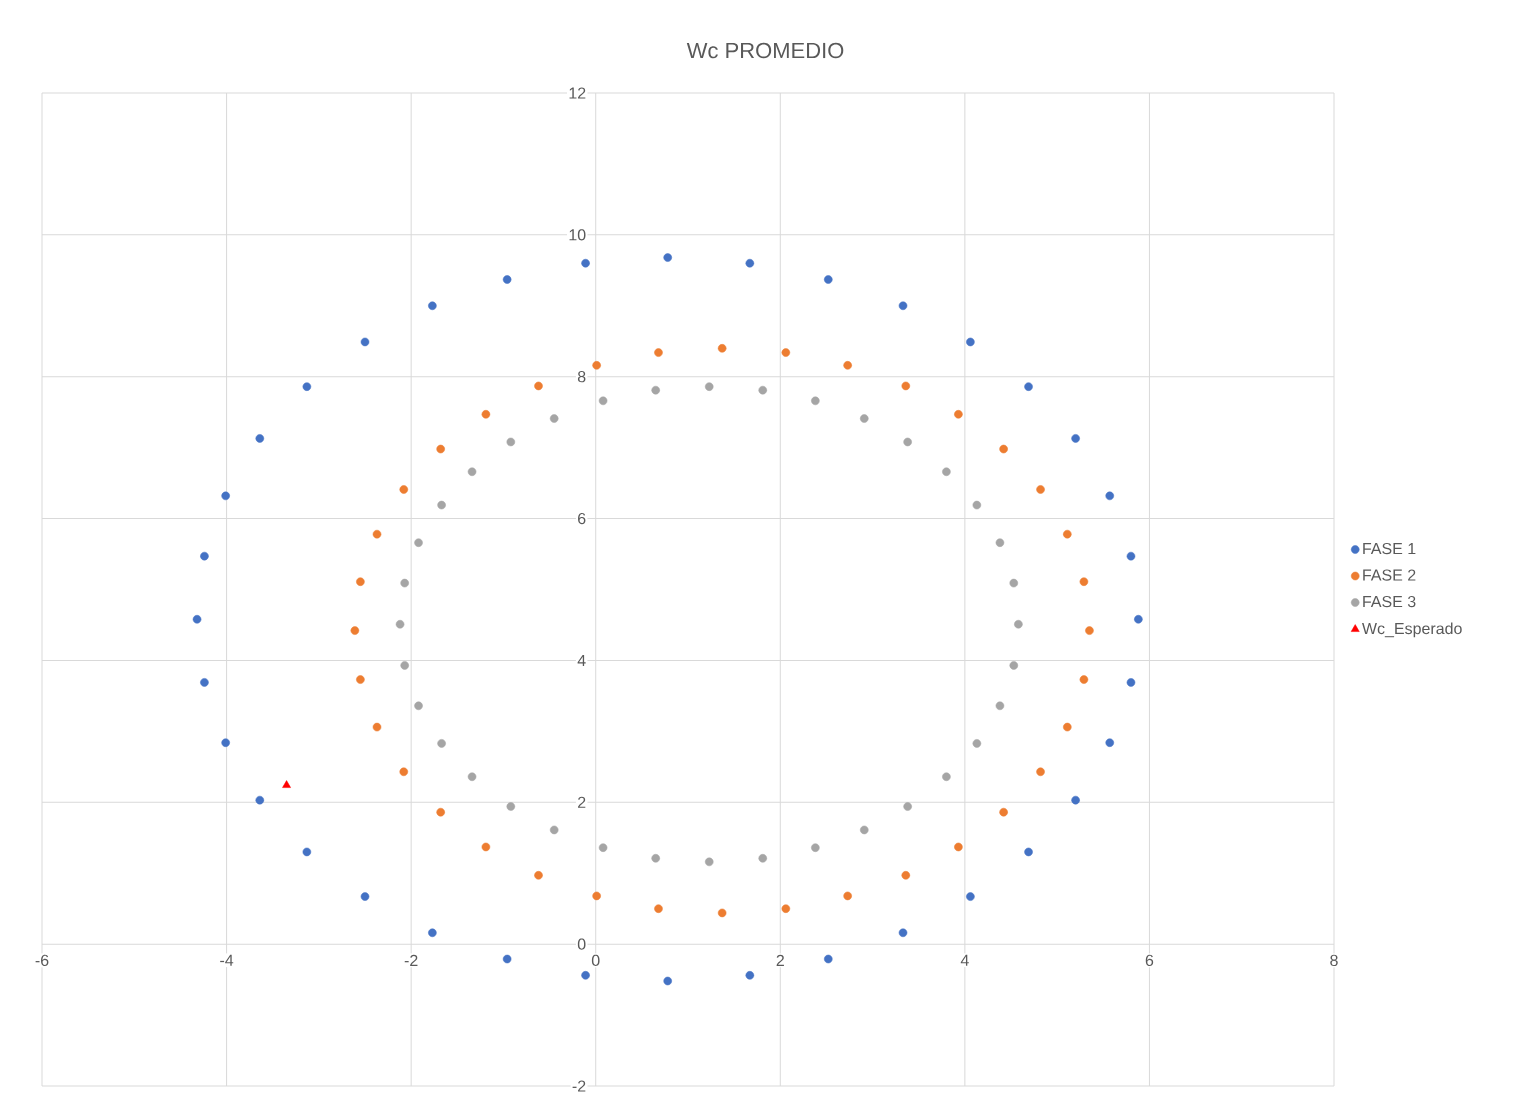  What do you see at coordinates (1389, 601) in the screenshot?
I see `legend-label: FASE 3` at bounding box center [1389, 601].